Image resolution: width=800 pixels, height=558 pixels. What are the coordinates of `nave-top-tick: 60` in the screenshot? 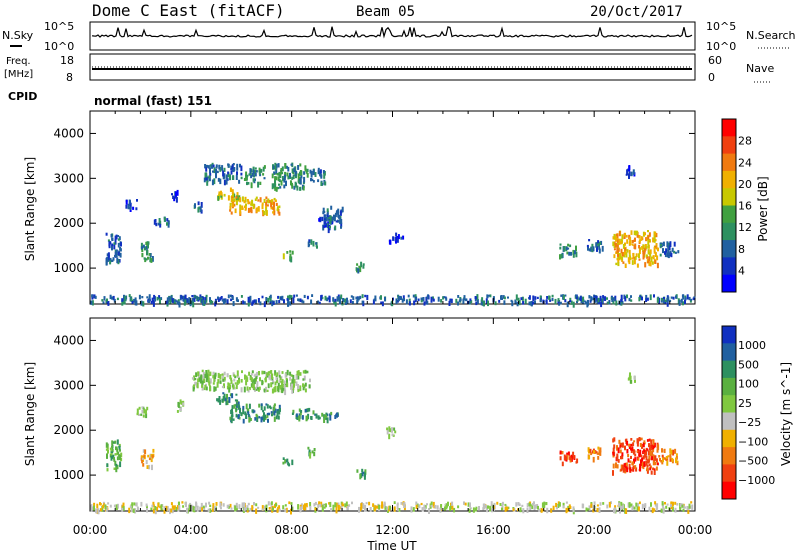 It's located at (715, 60).